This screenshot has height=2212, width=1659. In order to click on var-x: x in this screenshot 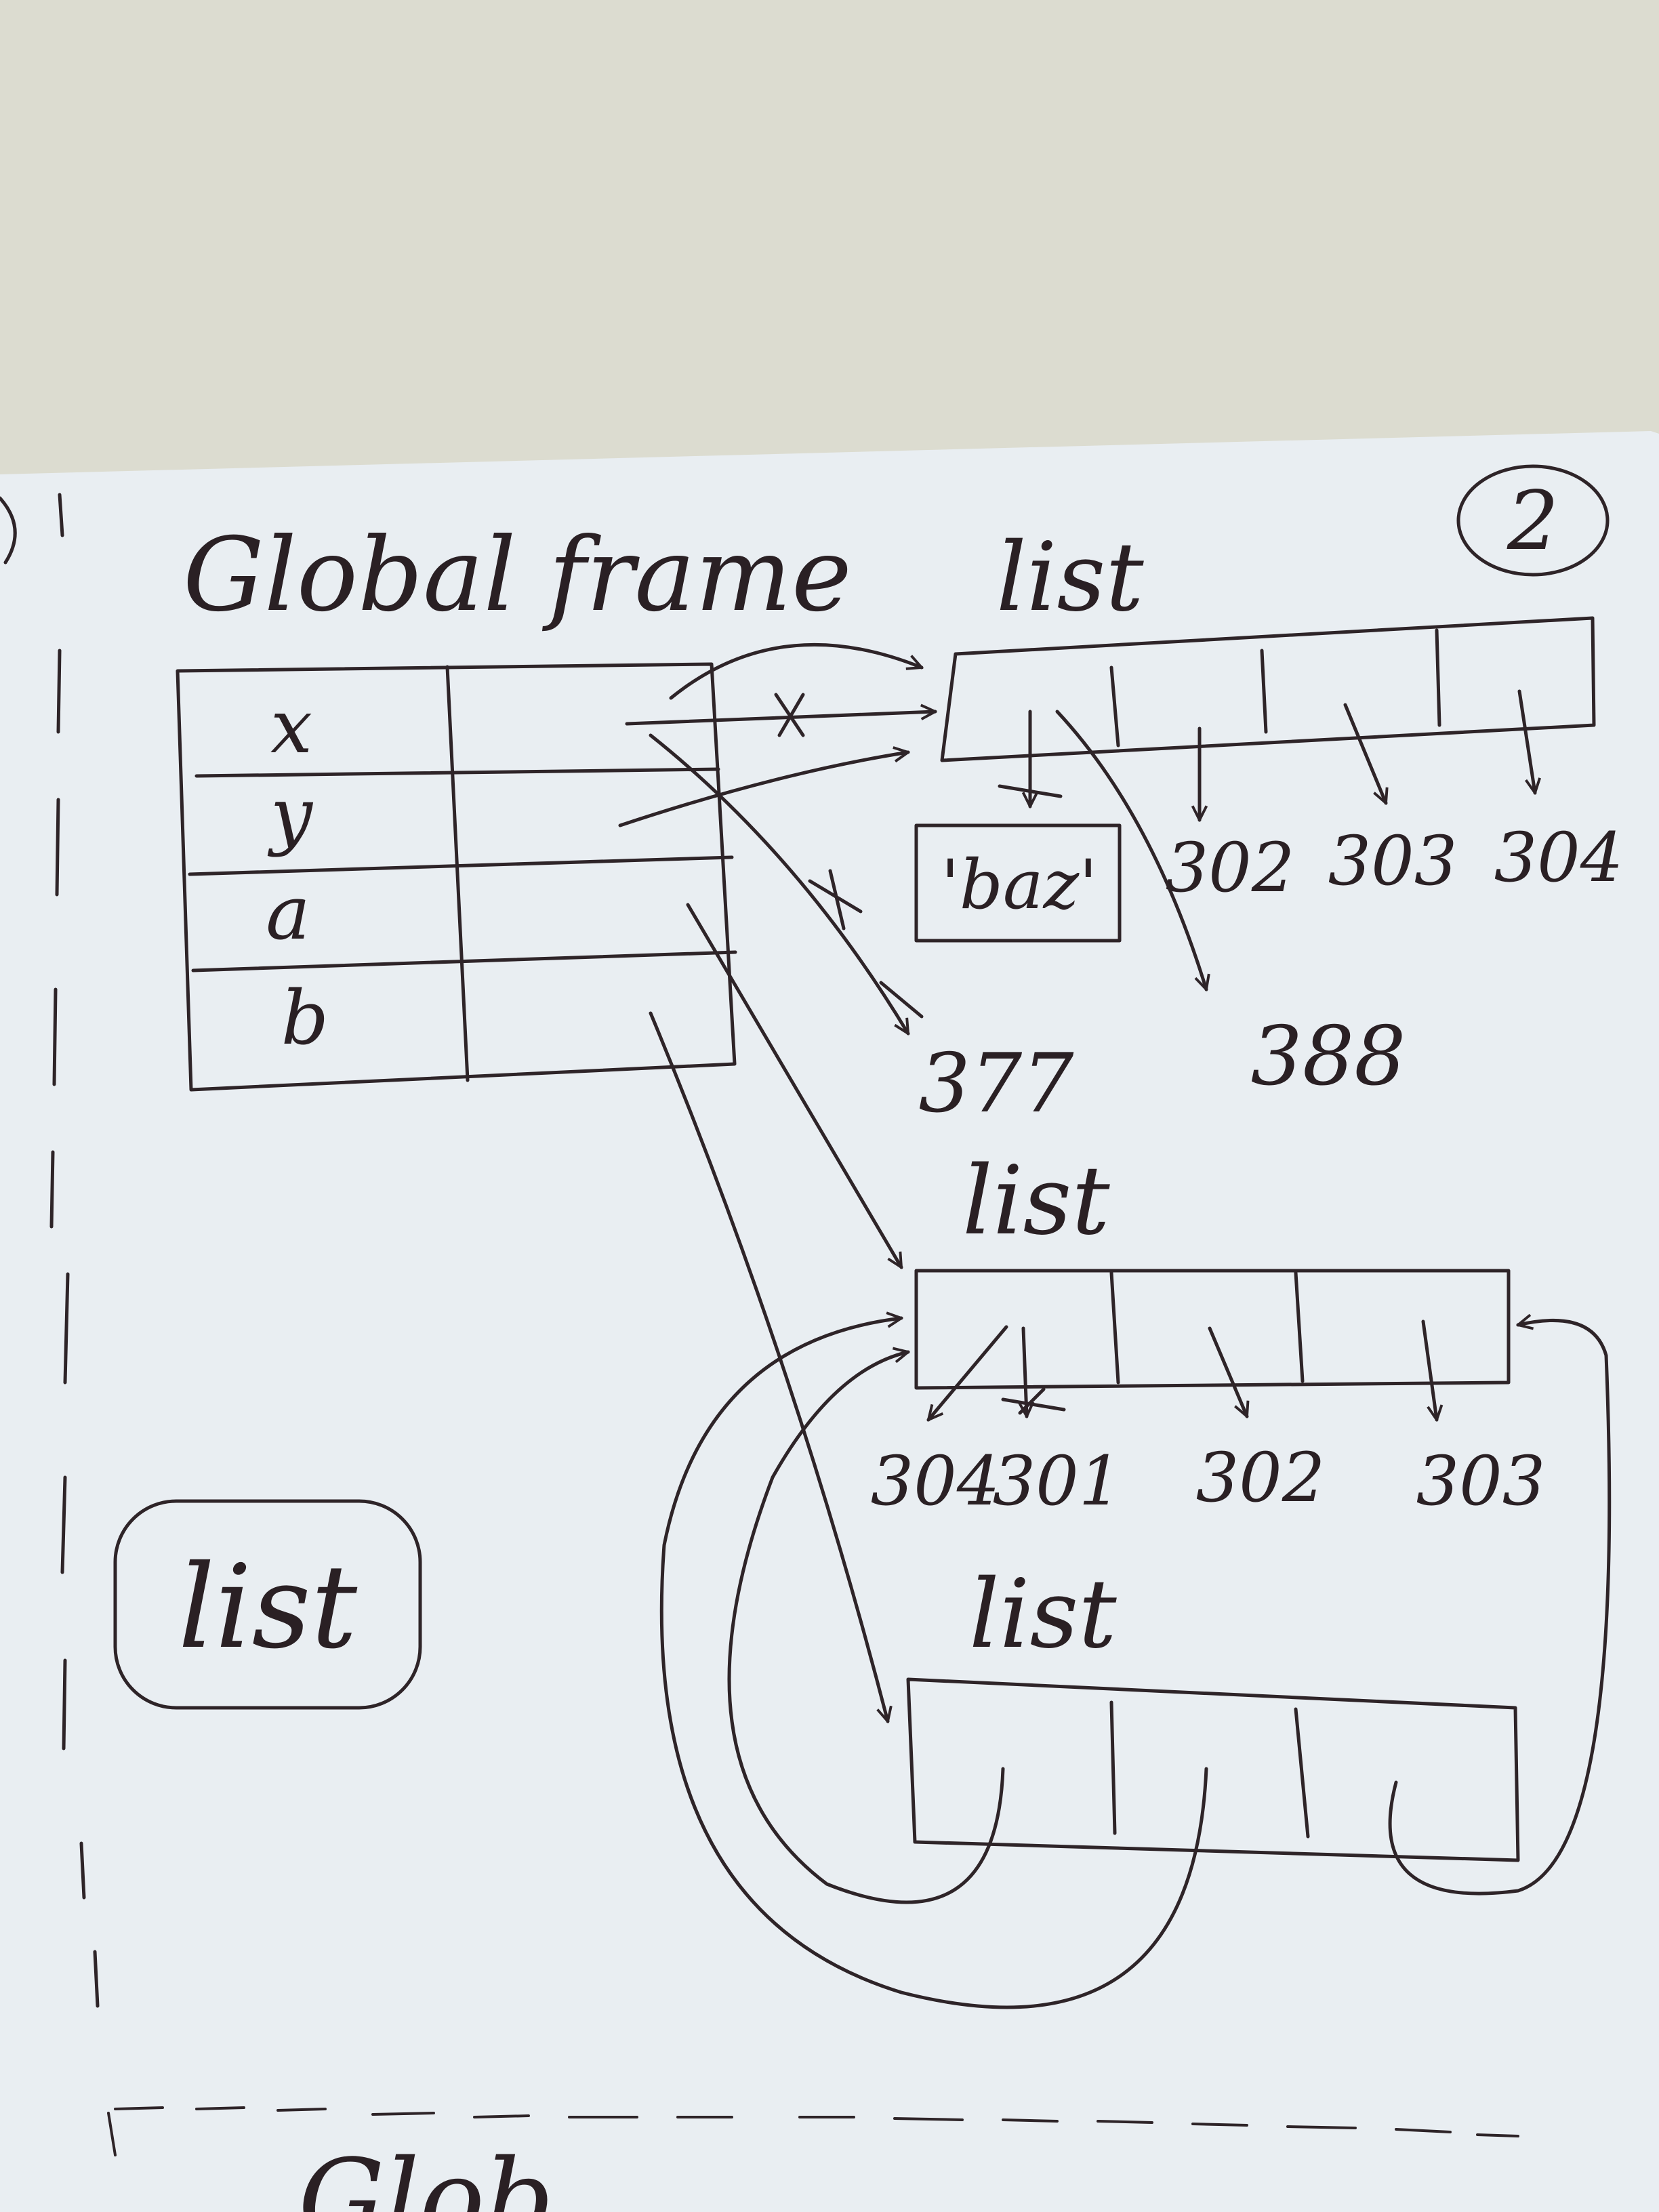, I will do `click(291, 726)`.